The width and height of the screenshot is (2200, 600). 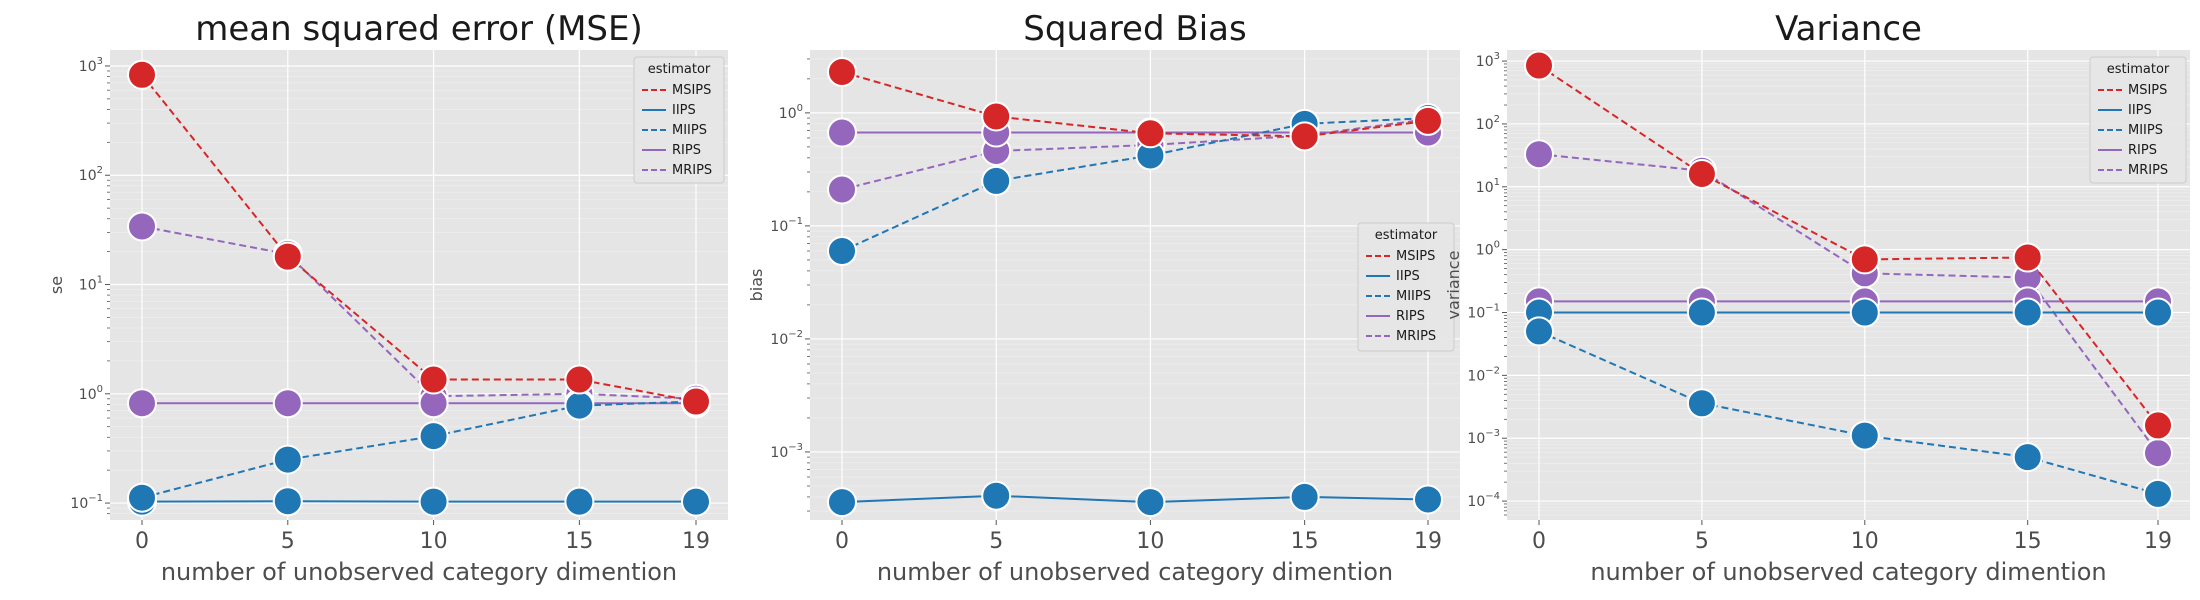 What do you see at coordinates (795, 221) in the screenshot?
I see `y-tick-label-exponent: −1` at bounding box center [795, 221].